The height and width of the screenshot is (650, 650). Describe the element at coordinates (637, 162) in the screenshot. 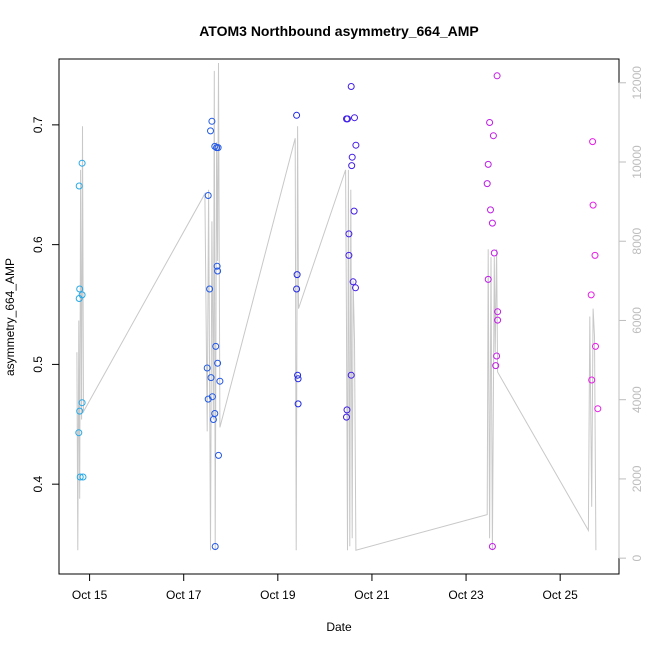

I see `y2-tick-label: 10000` at that location.